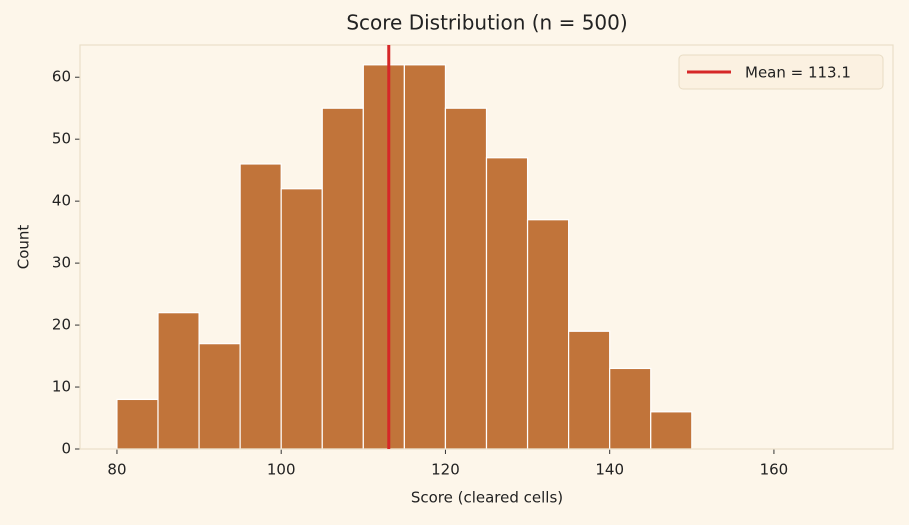 Image resolution: width=909 pixels, height=525 pixels. What do you see at coordinates (66, 449) in the screenshot?
I see `y-tick-label: 0` at bounding box center [66, 449].